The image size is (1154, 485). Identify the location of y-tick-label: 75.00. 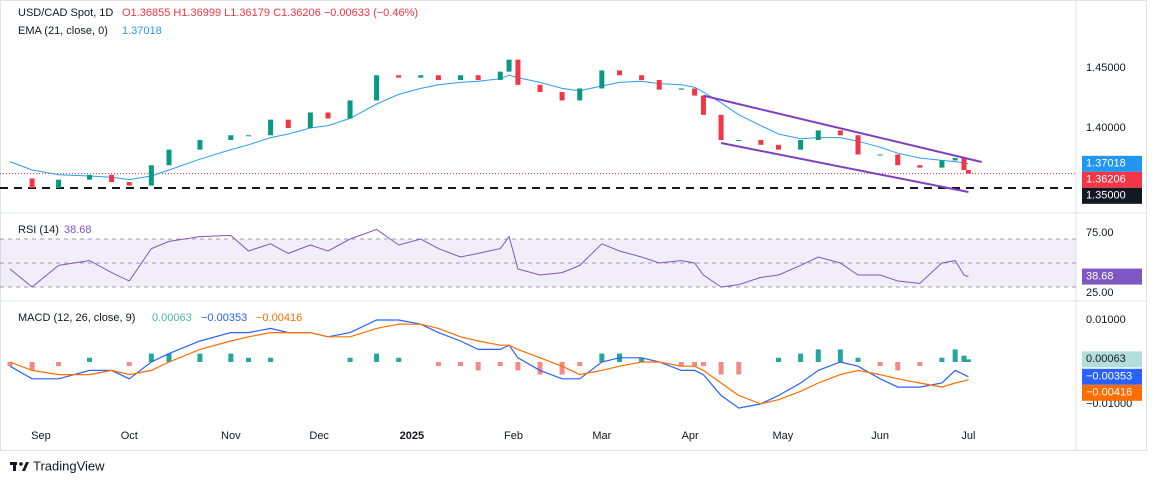
(1100, 233).